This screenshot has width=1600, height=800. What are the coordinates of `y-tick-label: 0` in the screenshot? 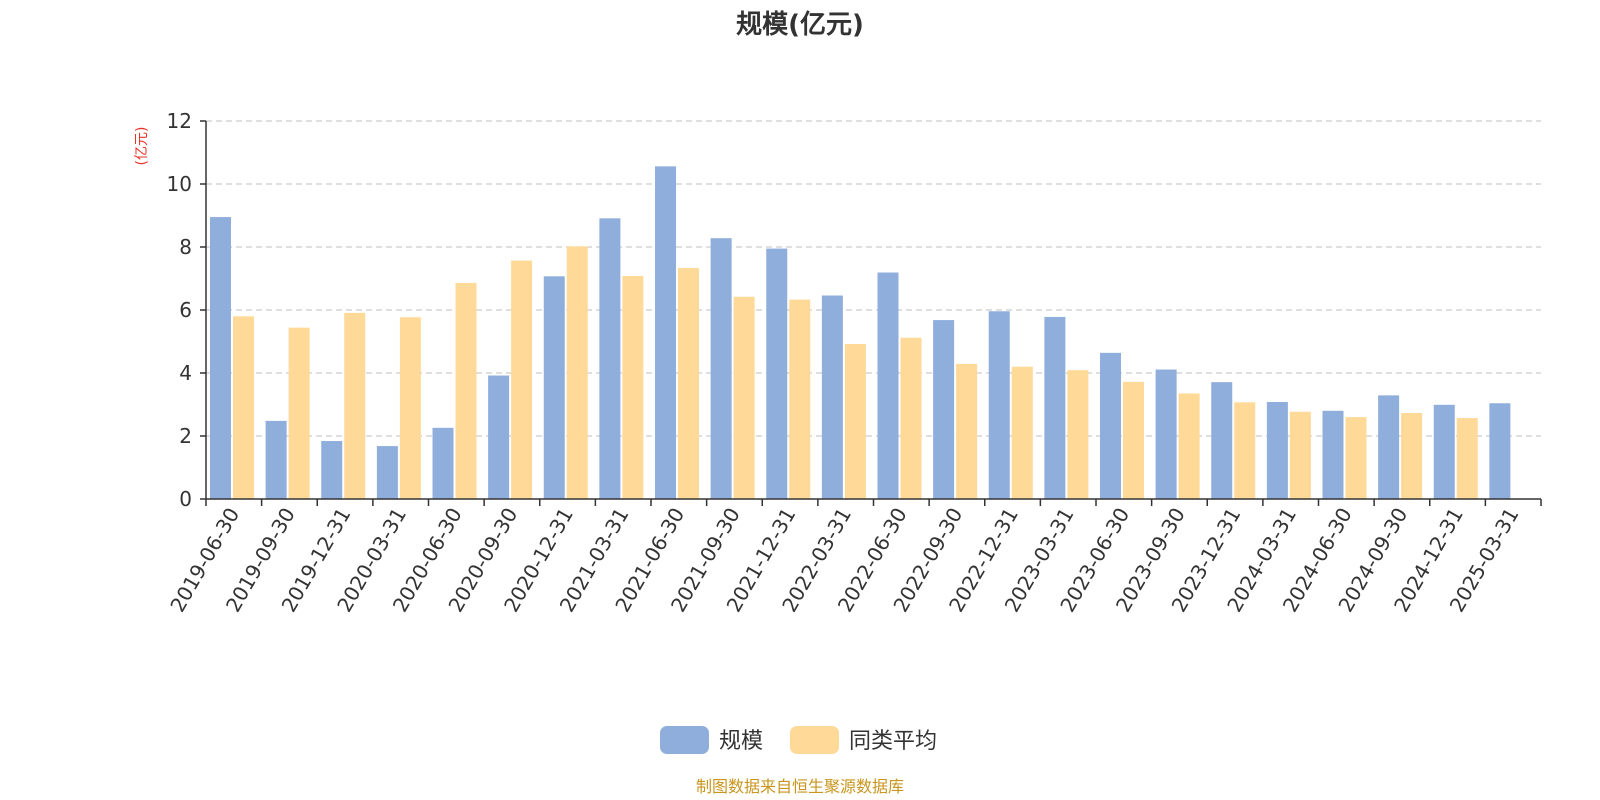 It's located at (185, 499).